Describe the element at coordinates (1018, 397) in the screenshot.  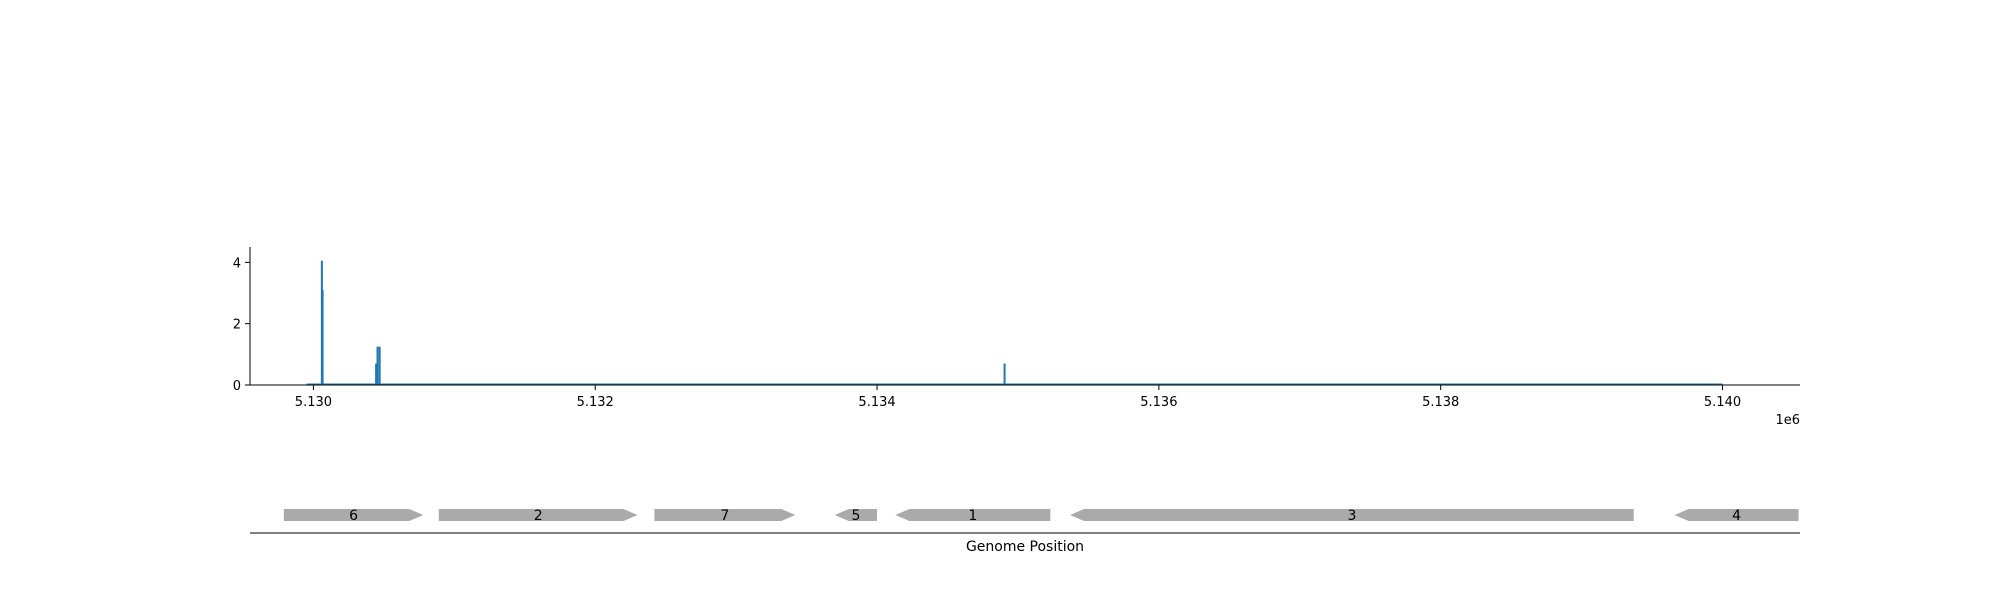
I see `coverage-x-ticks: 5.130 5.132 5.134 5.136 5.138 5.140` at that location.